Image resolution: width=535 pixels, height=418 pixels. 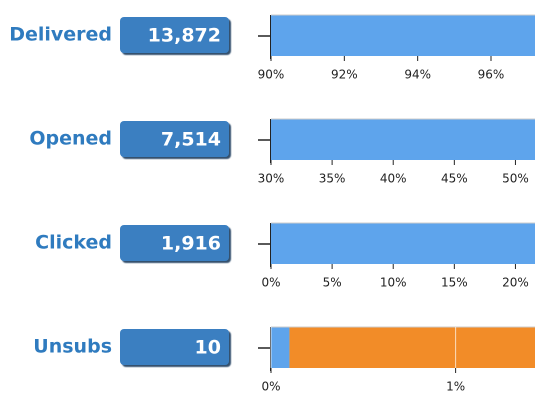 What do you see at coordinates (332, 283) in the screenshot?
I see `x-tick-label: 5%` at bounding box center [332, 283].